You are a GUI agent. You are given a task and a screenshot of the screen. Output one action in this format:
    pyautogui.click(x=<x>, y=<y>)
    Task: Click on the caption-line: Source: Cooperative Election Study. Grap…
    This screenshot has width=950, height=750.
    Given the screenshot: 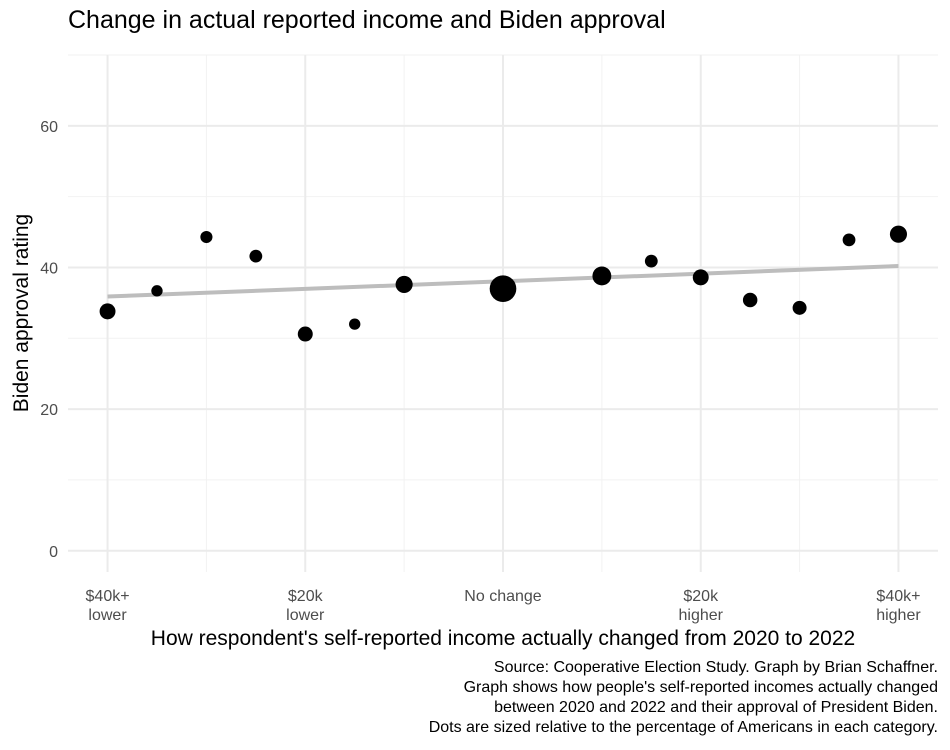 What is the action you would take?
    pyautogui.click(x=715, y=667)
    